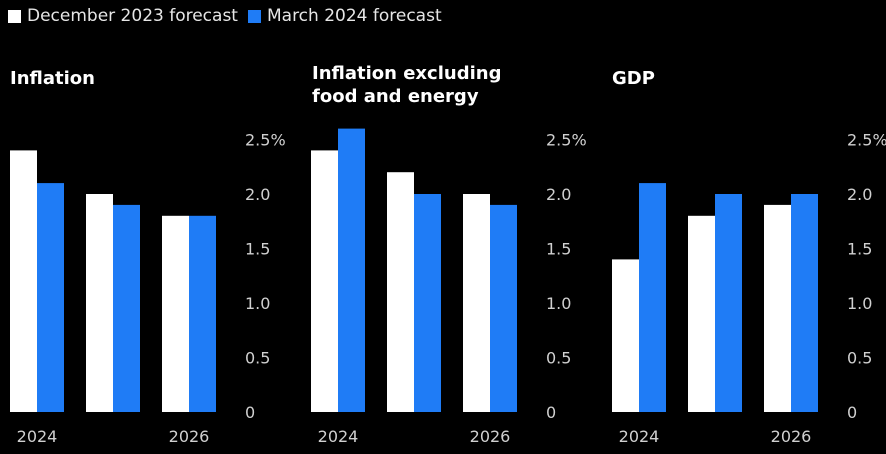 The height and width of the screenshot is (454, 886). Describe the element at coordinates (52, 78) in the screenshot. I see `panel-title-inflation: Inflation` at that location.